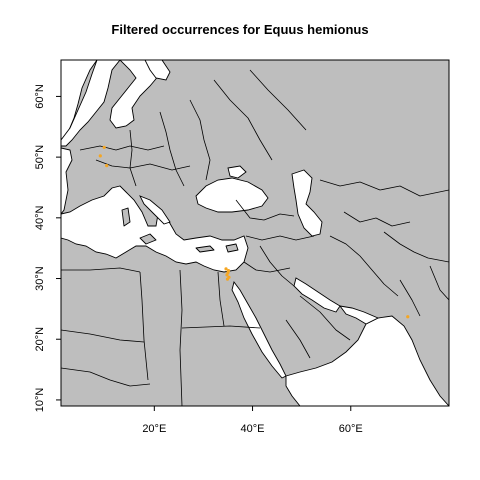 The width and height of the screenshot is (480, 480). Describe the element at coordinates (205, 249) in the screenshot. I see `crete` at that location.